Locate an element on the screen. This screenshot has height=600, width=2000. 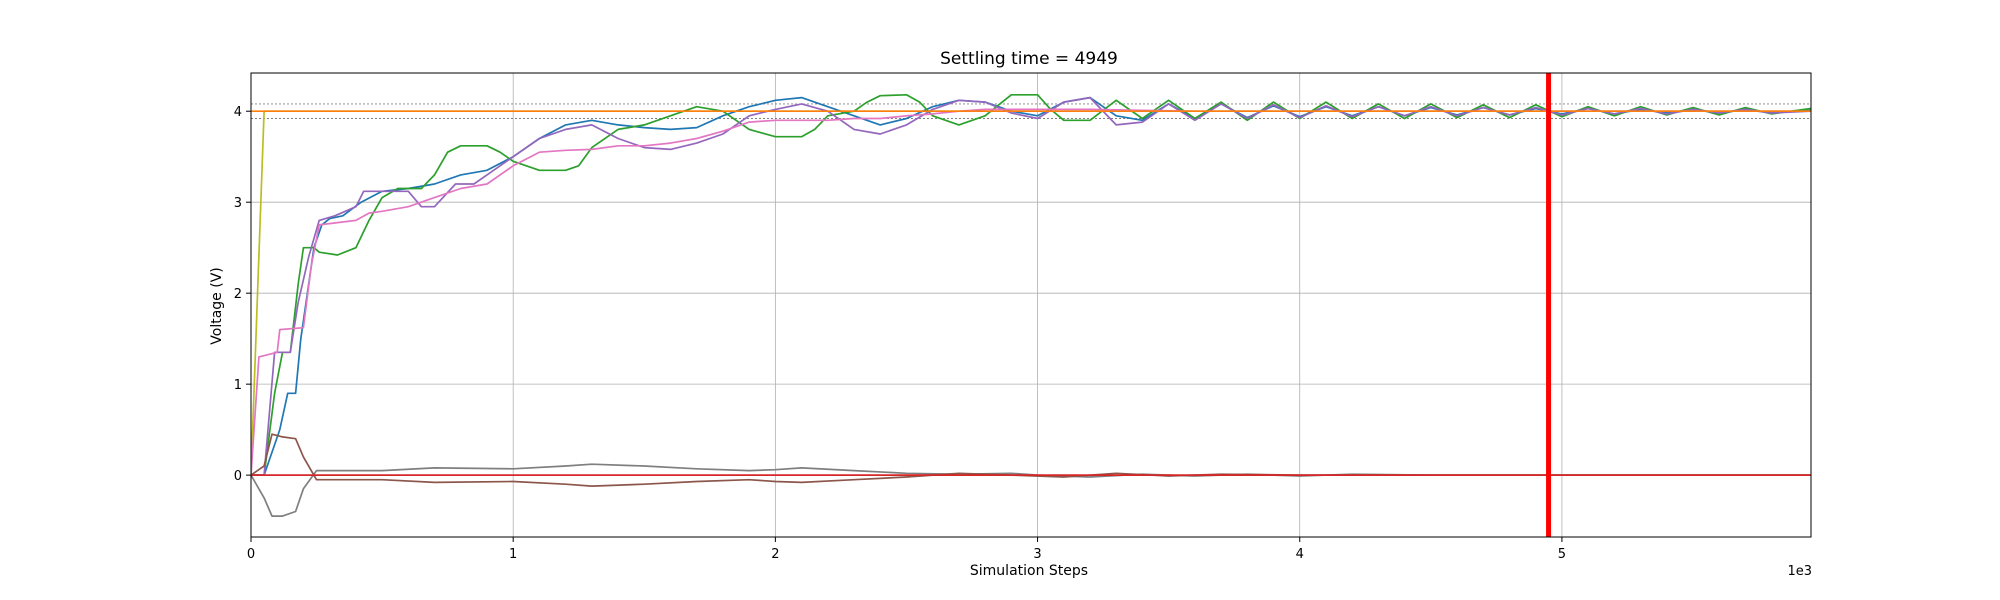
x-tick-label: 1 is located at coordinates (513, 554).